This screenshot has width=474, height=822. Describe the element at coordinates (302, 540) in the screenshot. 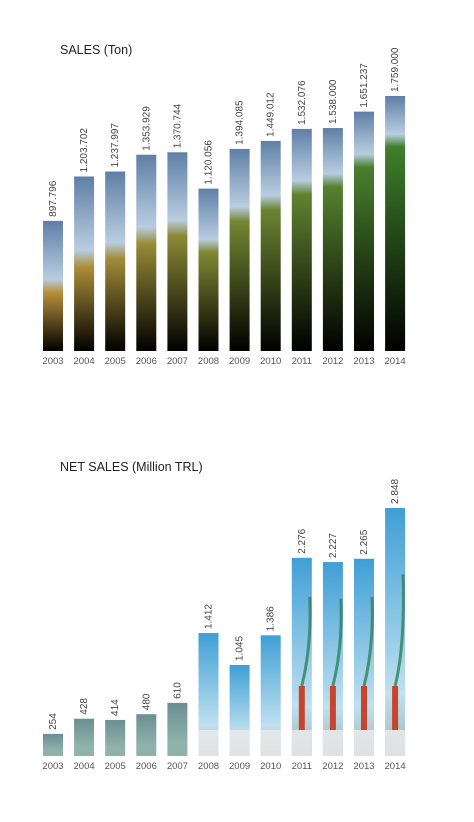

I see `bar-value-label: 2.276` at that location.